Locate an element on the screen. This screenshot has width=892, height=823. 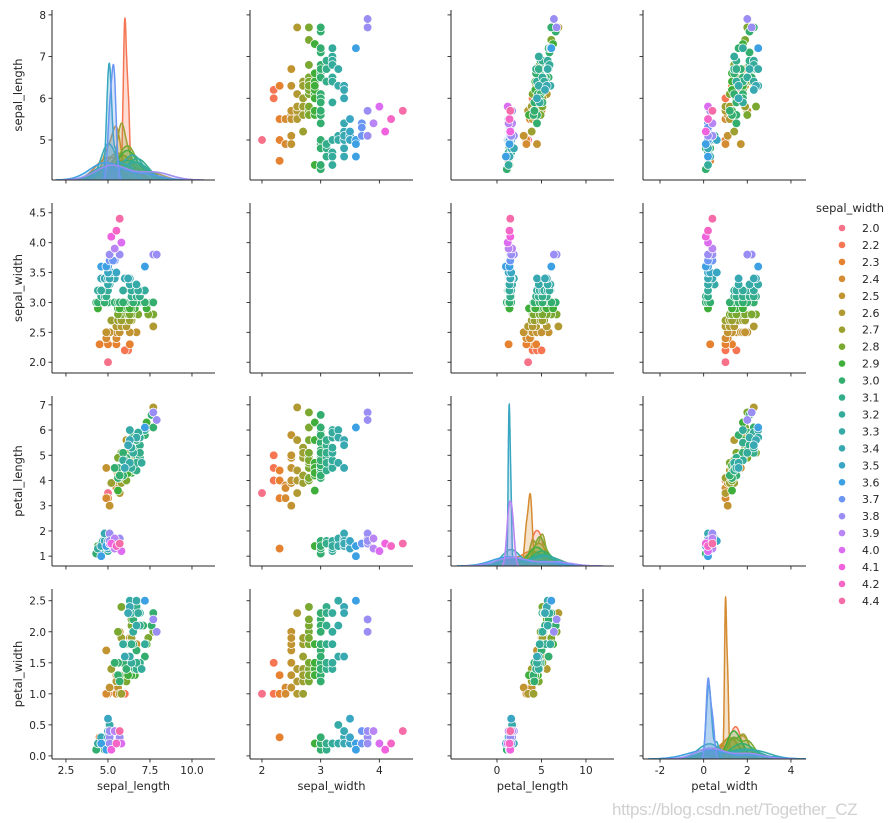
panel-sepal_length-vs-petal_length is located at coordinates (530, 97).